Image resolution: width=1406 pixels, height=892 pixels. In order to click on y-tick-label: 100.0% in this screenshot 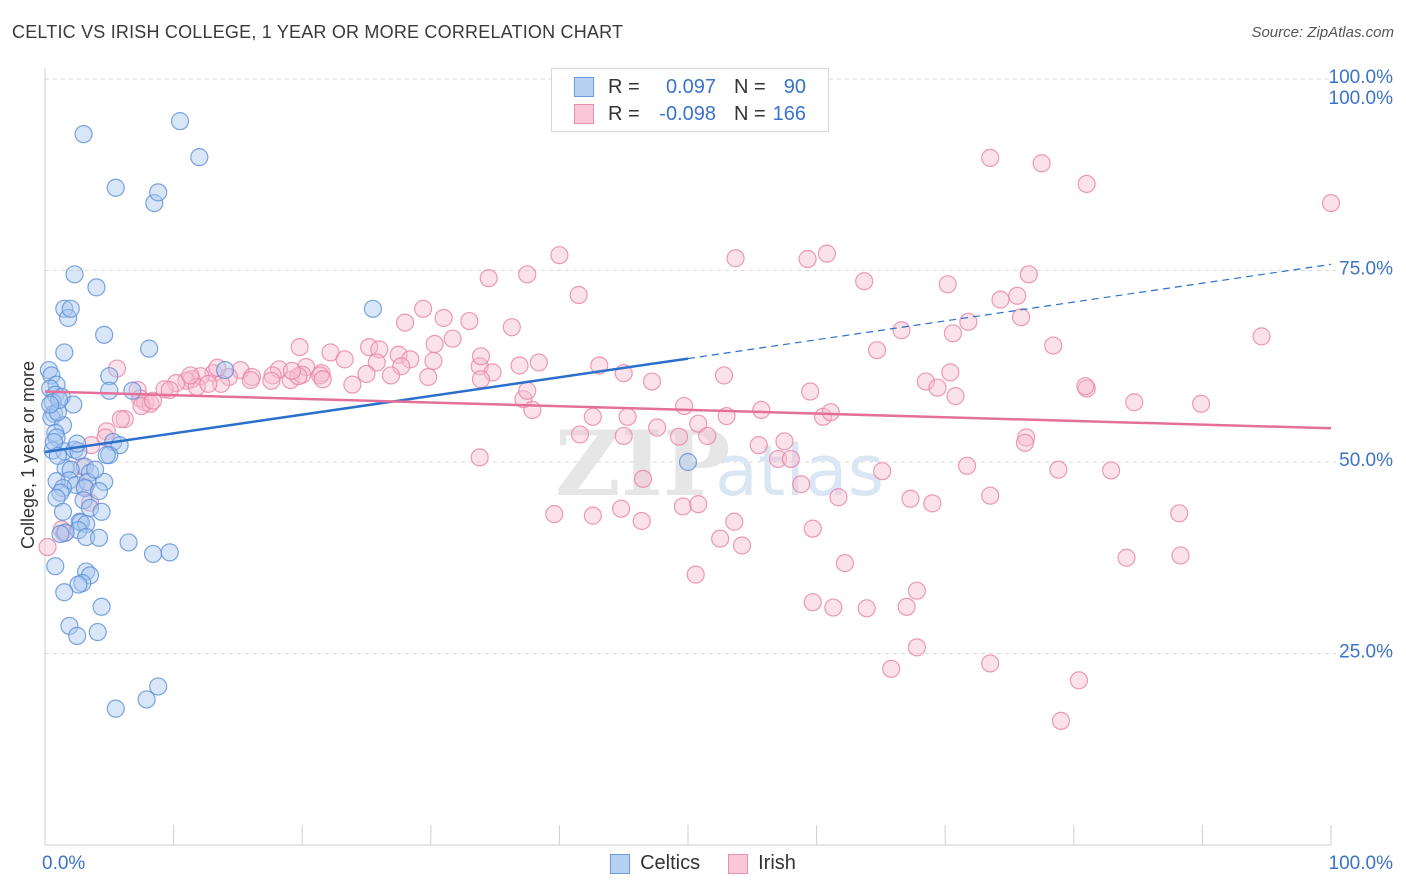, I will do `click(1361, 98)`.